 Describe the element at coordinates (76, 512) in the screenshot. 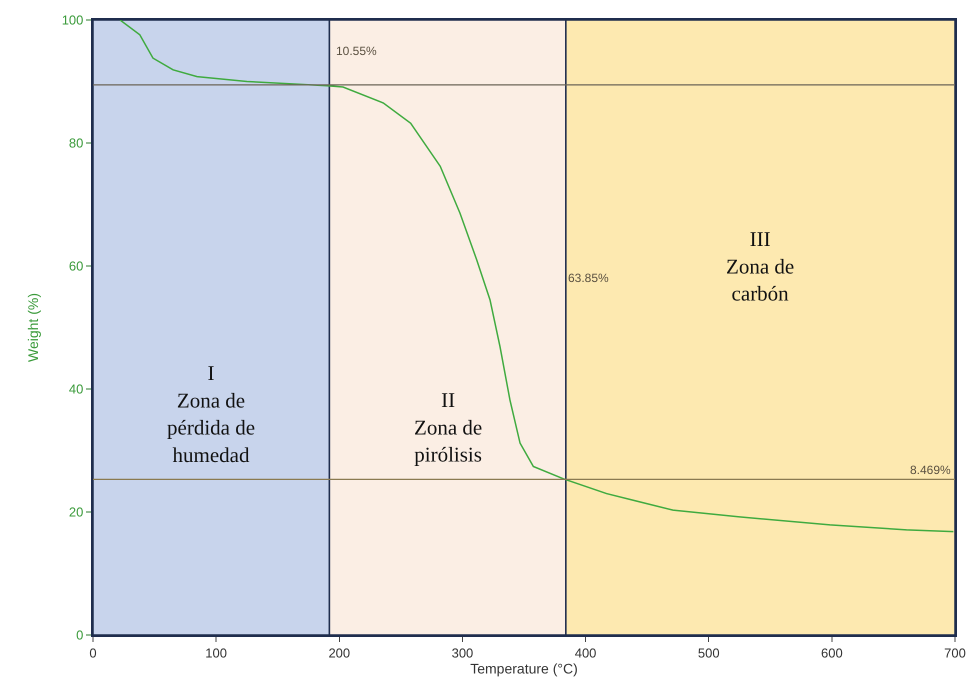

I see `y-tick-label: 20` at that location.